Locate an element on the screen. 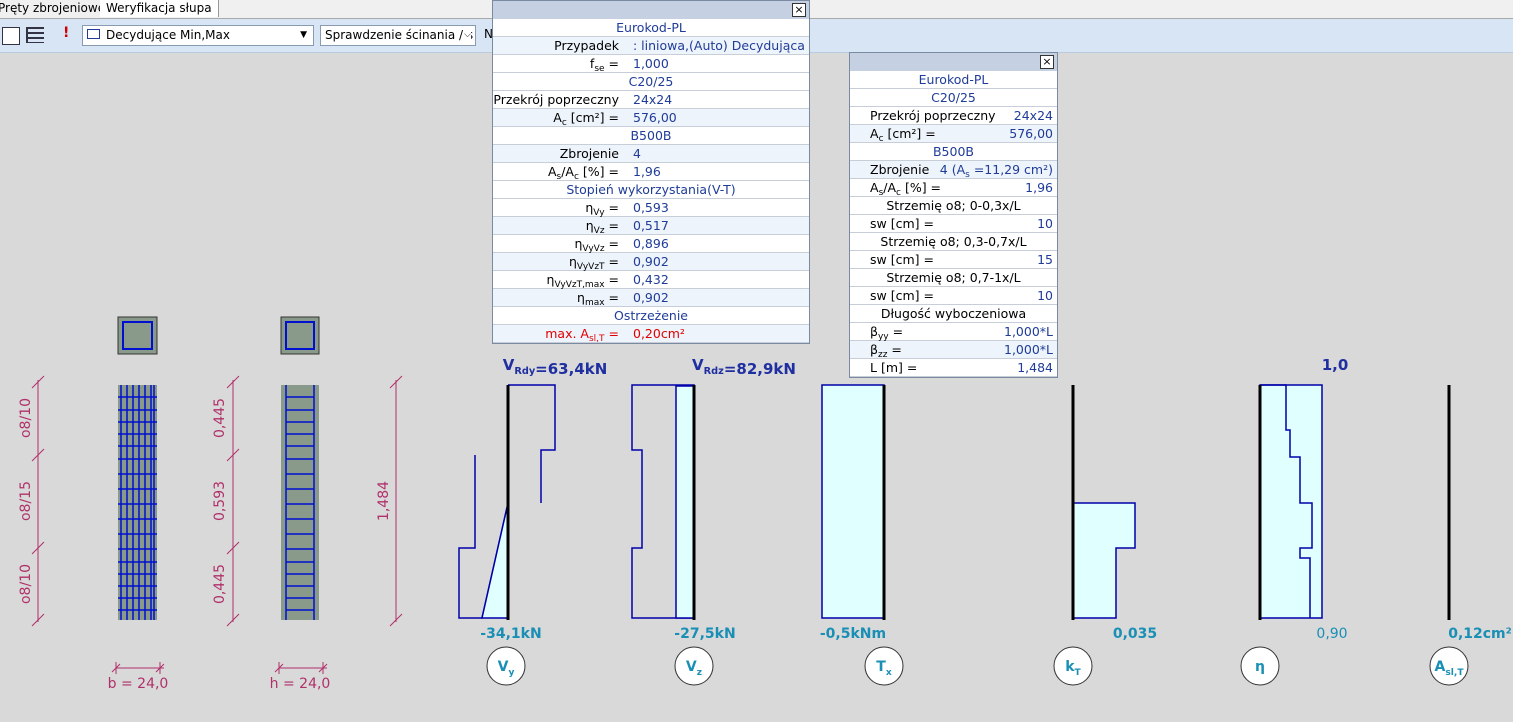 Image resolution: width=1513 pixels, height=722 pixels. panel-row: max. Asl,T = 0,20cm² is located at coordinates (651, 334).